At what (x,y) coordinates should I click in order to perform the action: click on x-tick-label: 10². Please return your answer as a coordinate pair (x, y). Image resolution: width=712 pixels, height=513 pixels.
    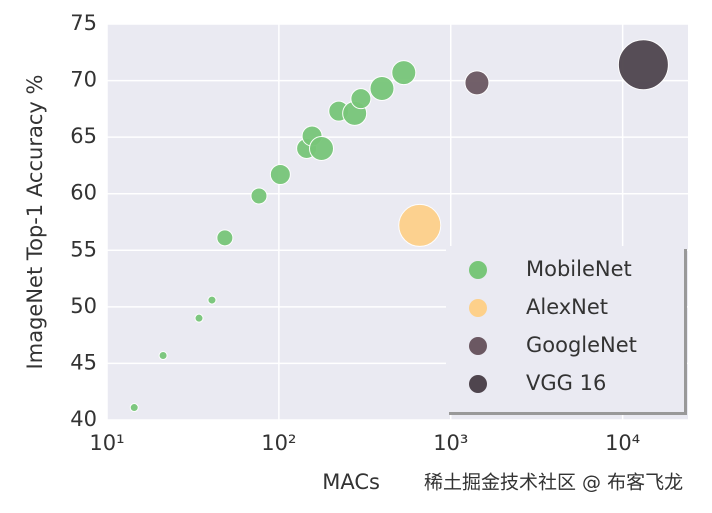
    Looking at the image, I should click on (278, 443).